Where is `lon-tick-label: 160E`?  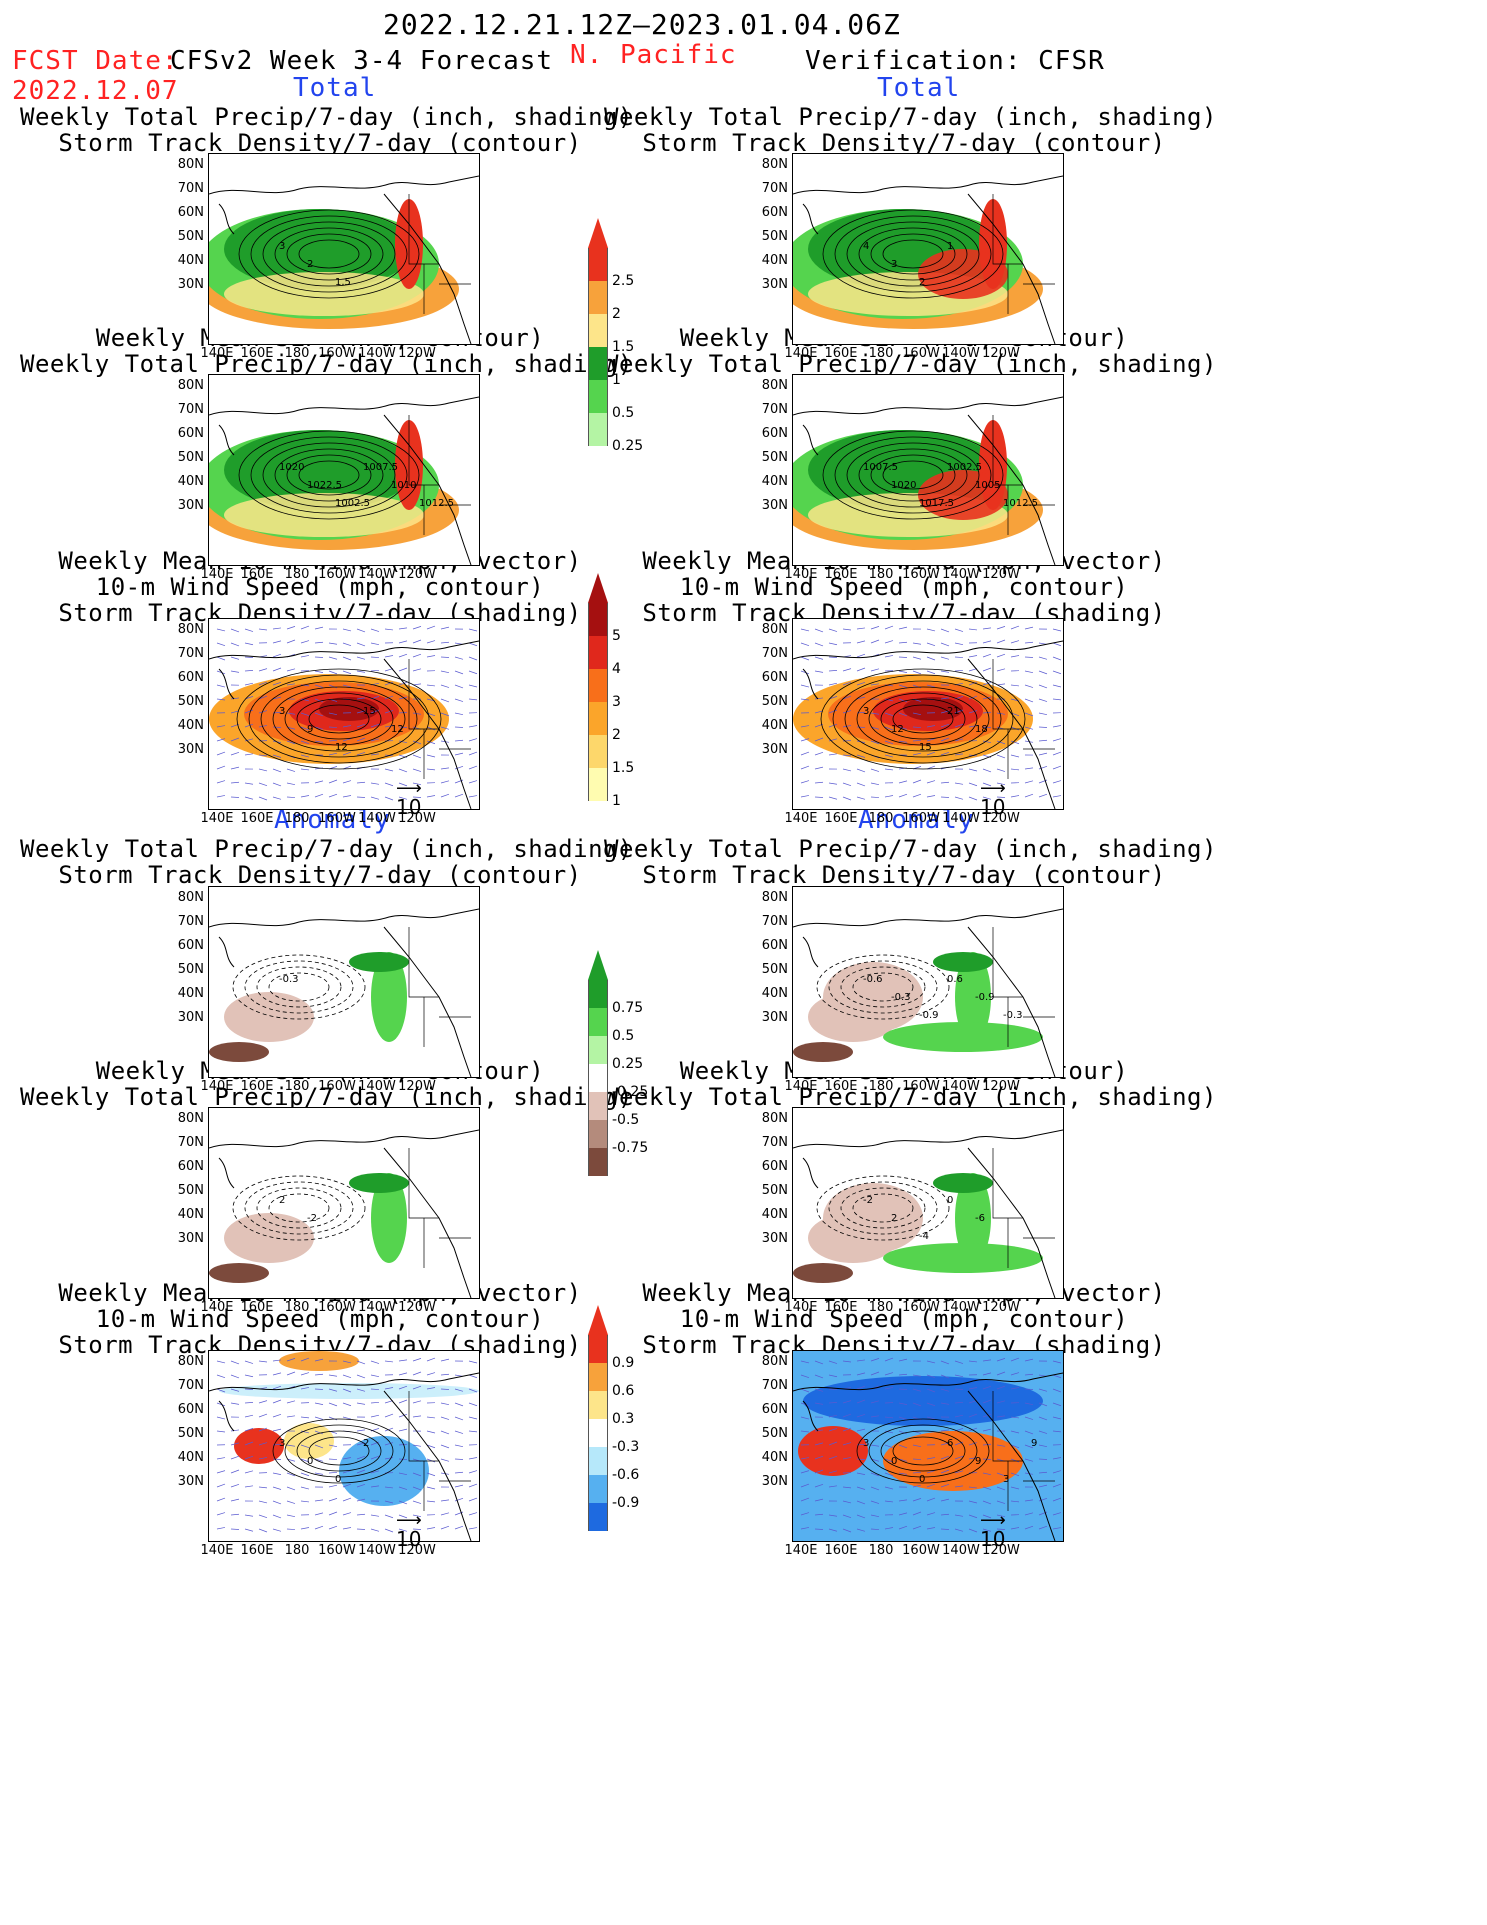 lon-tick-label: 160E is located at coordinates (841, 1086).